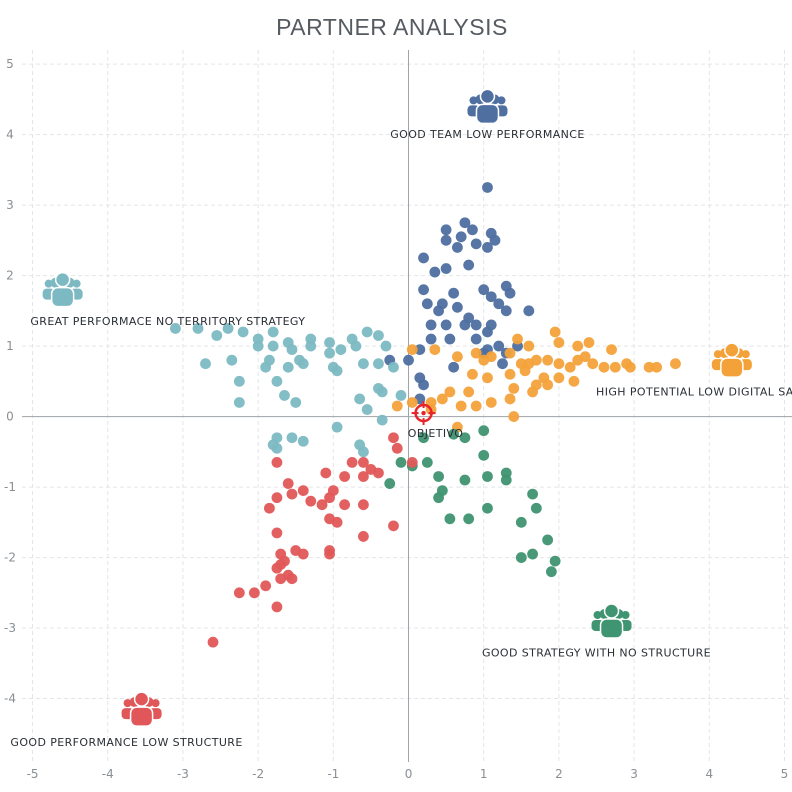 The height and width of the screenshot is (792, 792). What do you see at coordinates (10, 417) in the screenshot?
I see `y-tick-label: 0` at bounding box center [10, 417].